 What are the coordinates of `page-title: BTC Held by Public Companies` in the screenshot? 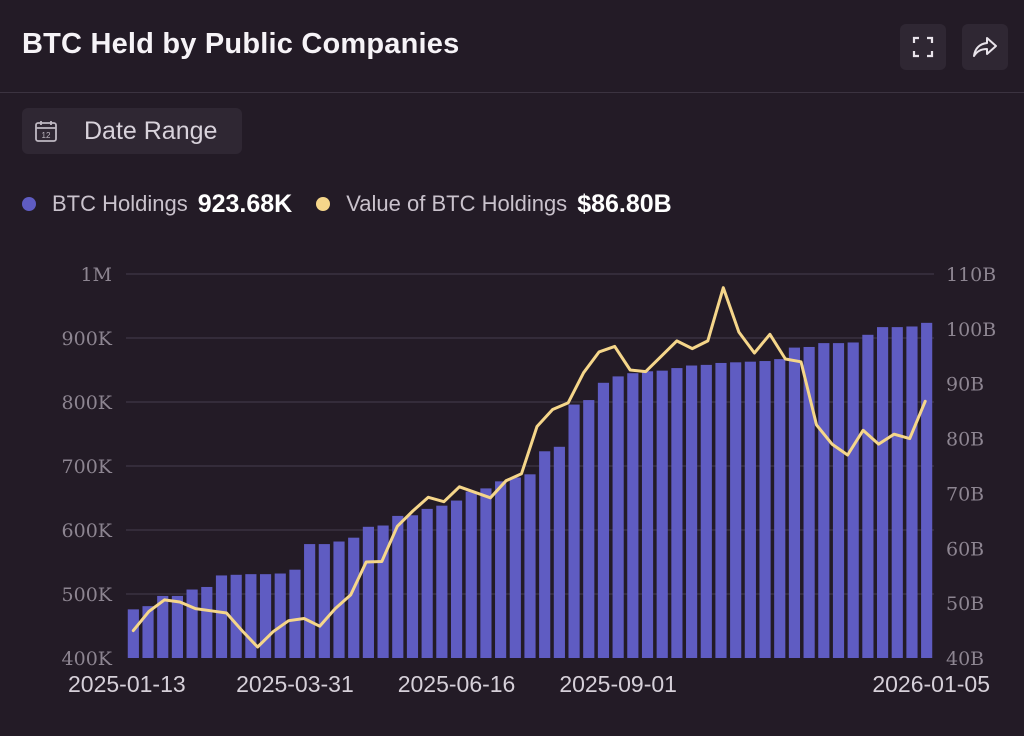 It's located at (241, 44).